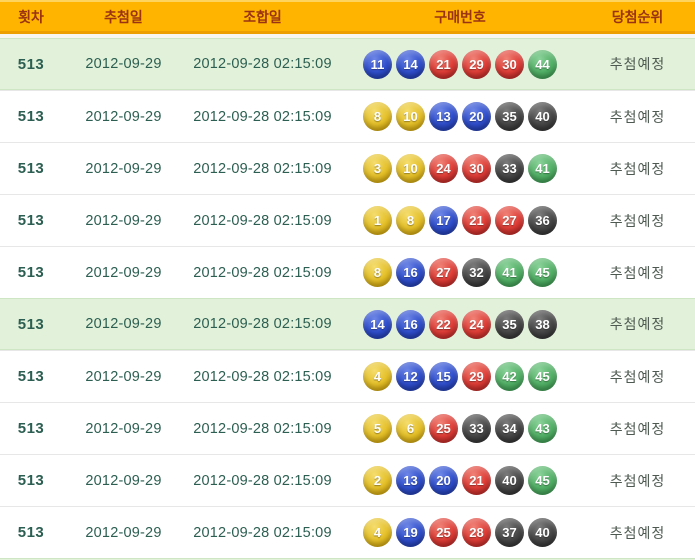  What do you see at coordinates (347, 17) in the screenshot?
I see `table-header: 횟차 추첨일 조합일 구매번호 당첨순위` at bounding box center [347, 17].